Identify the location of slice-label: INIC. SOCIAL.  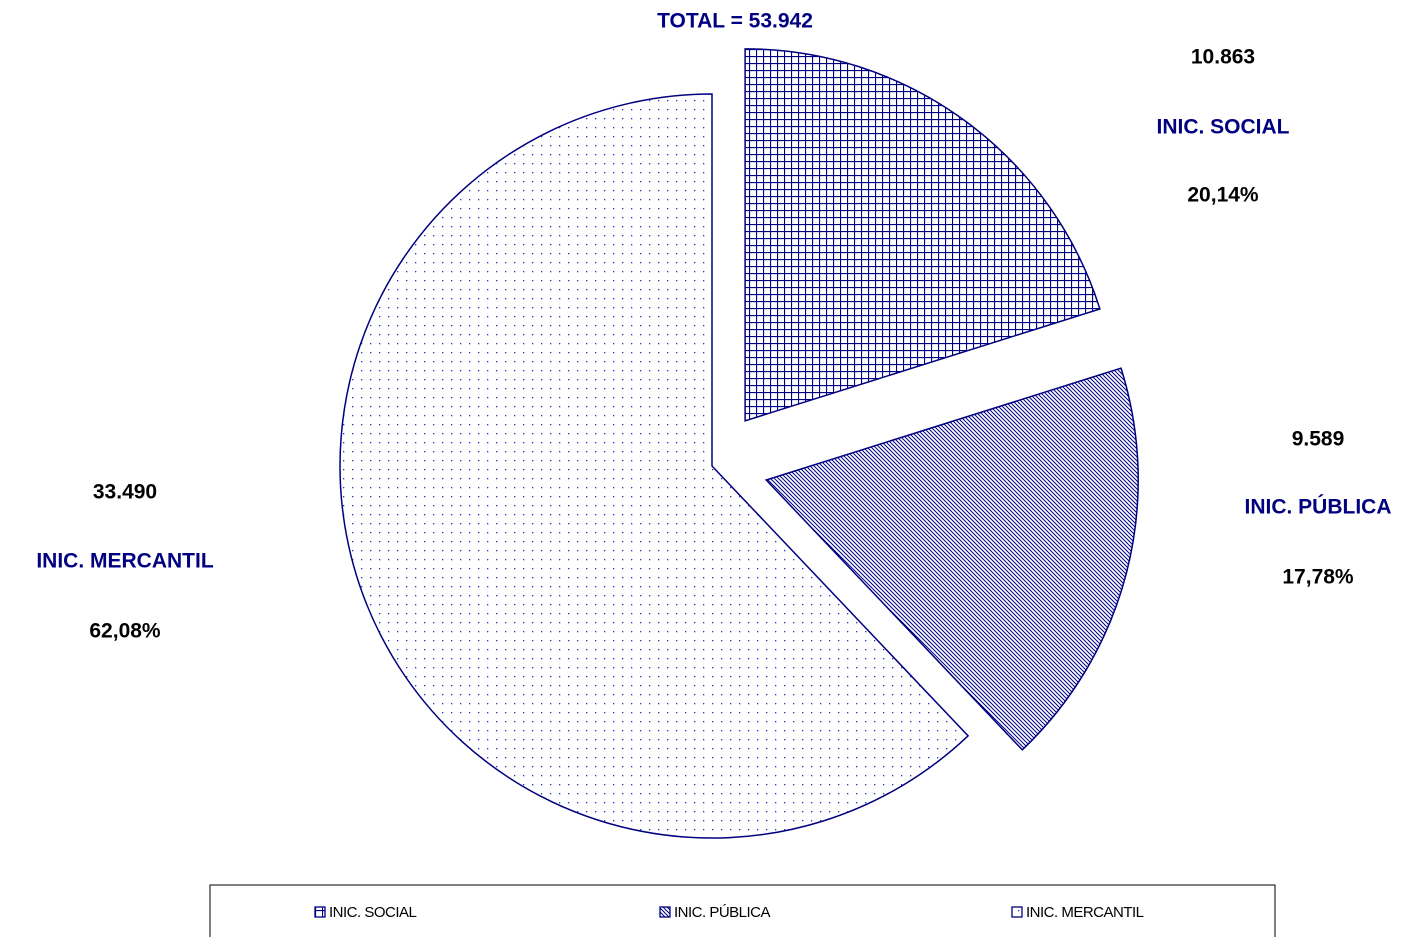
(1222, 127).